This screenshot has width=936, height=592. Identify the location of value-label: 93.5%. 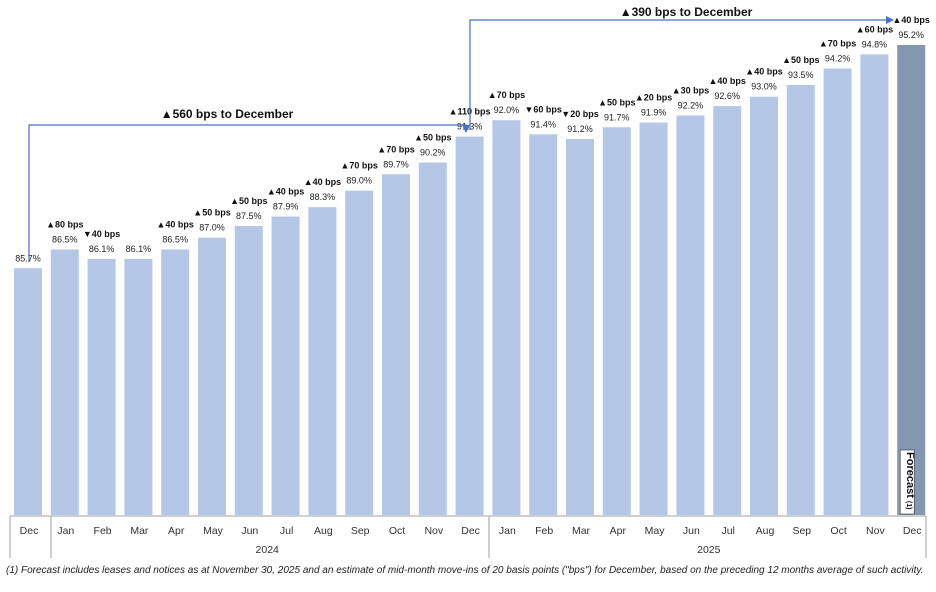
(801, 75).